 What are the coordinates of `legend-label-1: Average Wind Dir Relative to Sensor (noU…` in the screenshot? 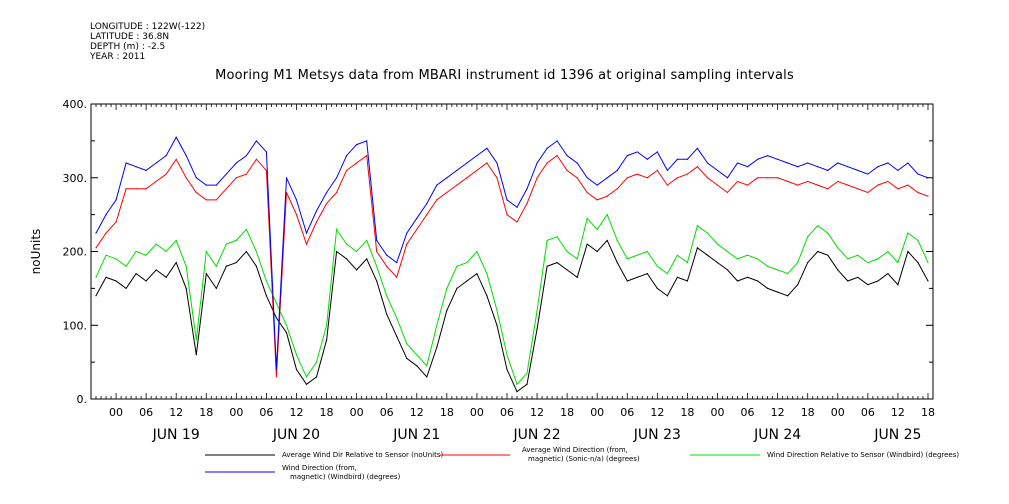 It's located at (362, 455).